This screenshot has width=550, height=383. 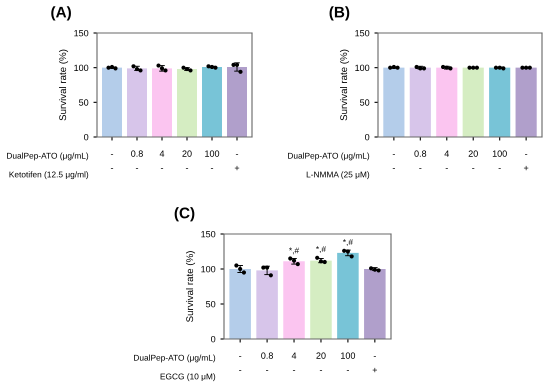 What do you see at coordinates (340, 13) in the screenshot?
I see `chart-title: (B)` at bounding box center [340, 13].